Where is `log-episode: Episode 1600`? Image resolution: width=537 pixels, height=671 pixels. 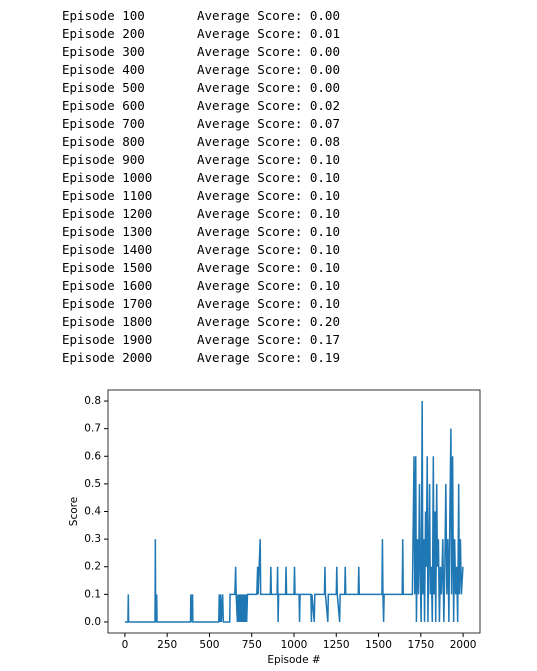
log-episode: Episode 1600 is located at coordinates (107, 285).